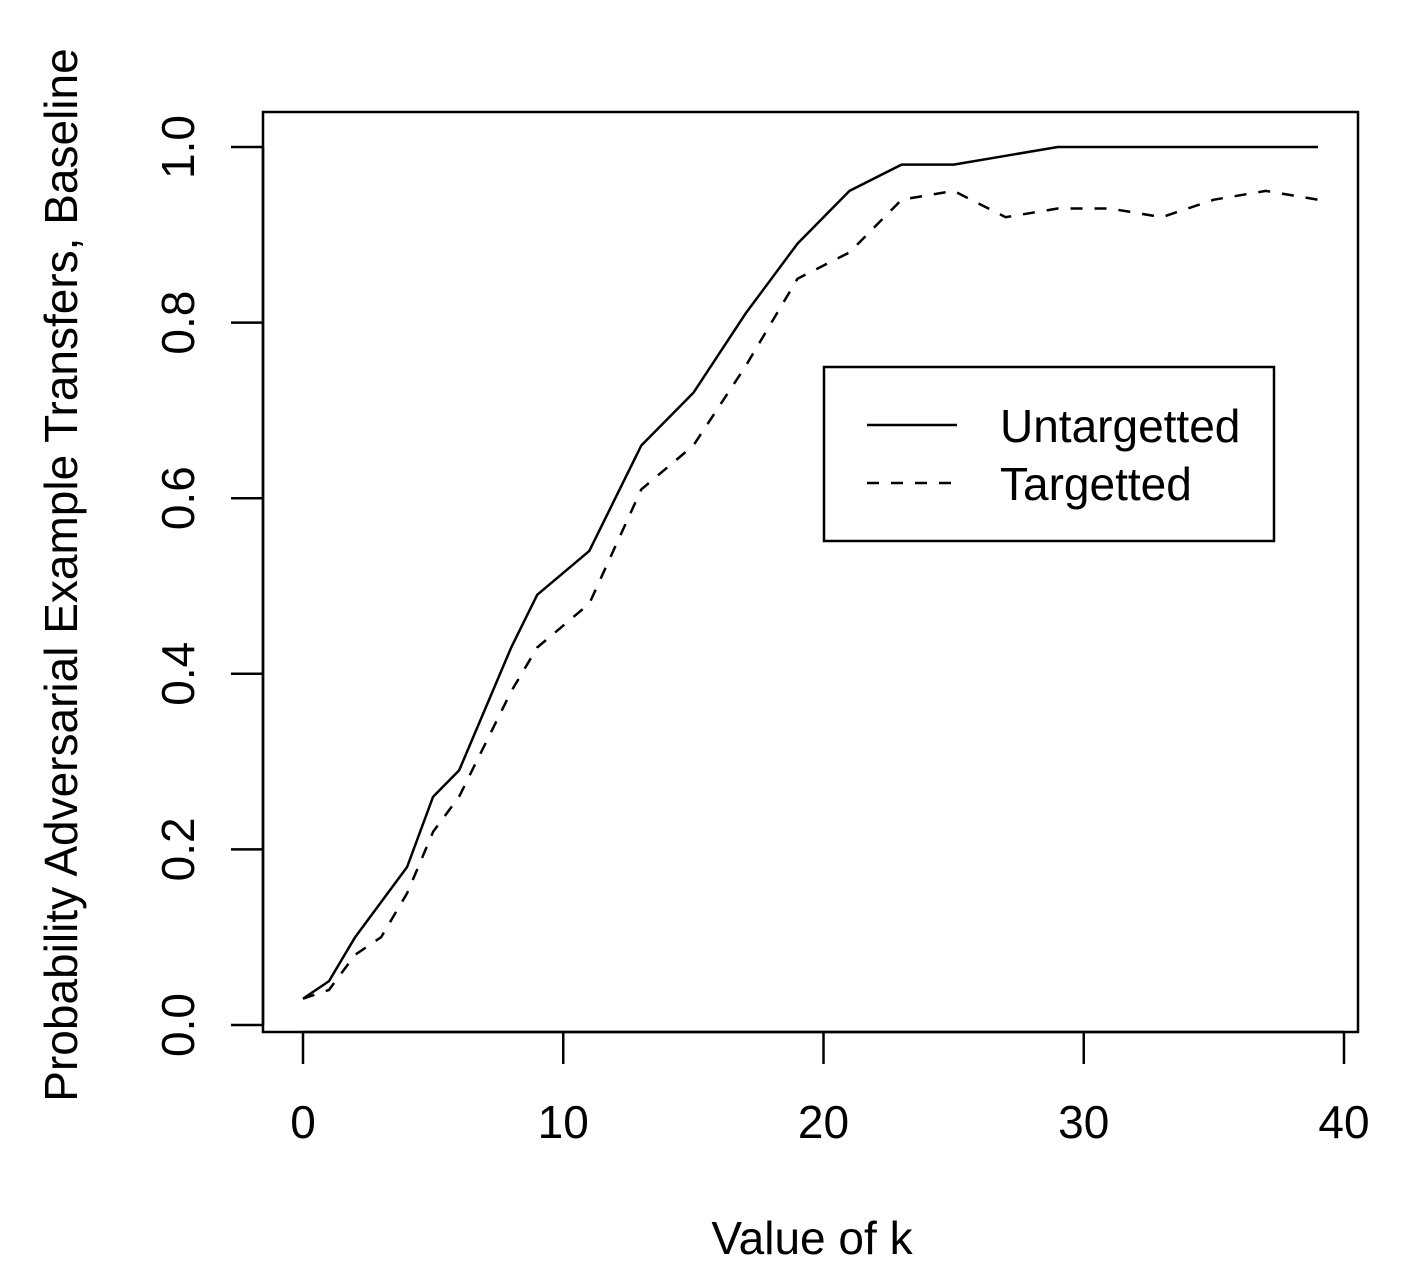 Image resolution: width=1409 pixels, height=1285 pixels. Describe the element at coordinates (178, 849) in the screenshot. I see `y-tick-label: 0.2` at that location.